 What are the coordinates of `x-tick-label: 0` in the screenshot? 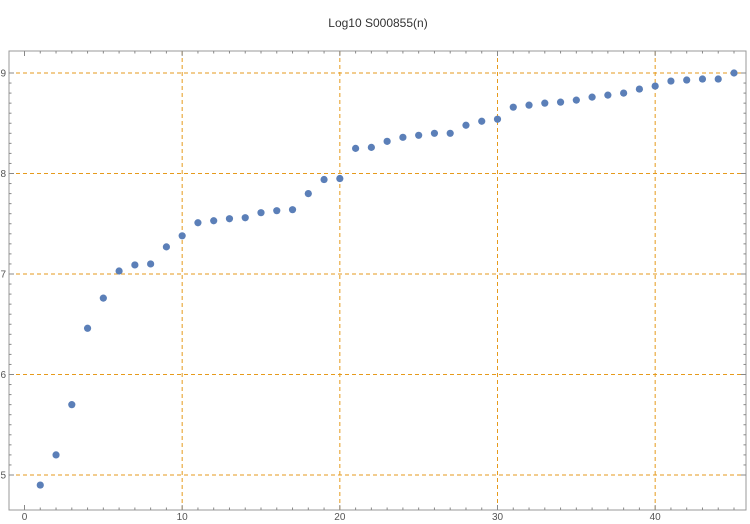 It's located at (25, 517).